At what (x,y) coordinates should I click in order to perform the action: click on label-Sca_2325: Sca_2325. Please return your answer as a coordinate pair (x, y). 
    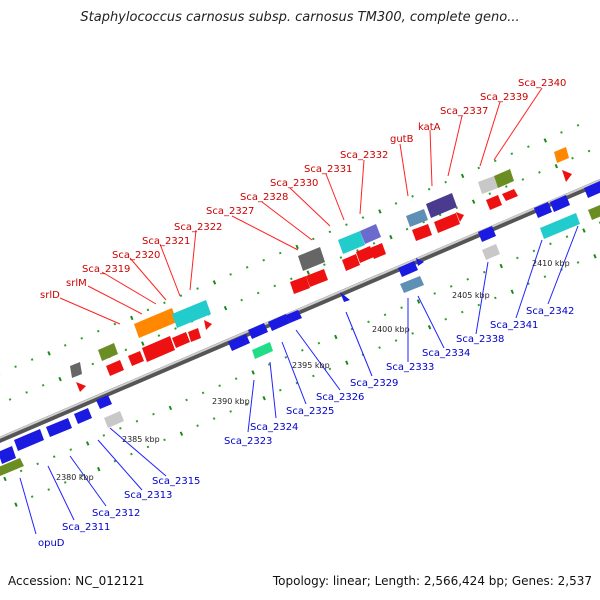
    Looking at the image, I should click on (310, 411).